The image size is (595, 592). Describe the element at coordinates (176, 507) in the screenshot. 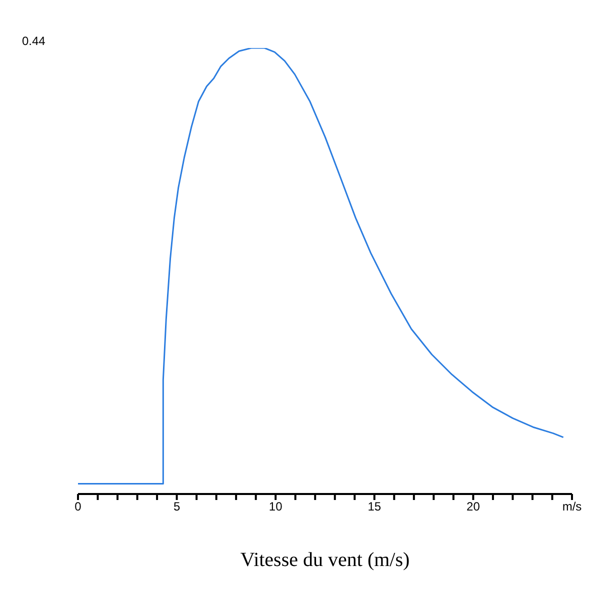

I see `x-tick-label: 5` at that location.